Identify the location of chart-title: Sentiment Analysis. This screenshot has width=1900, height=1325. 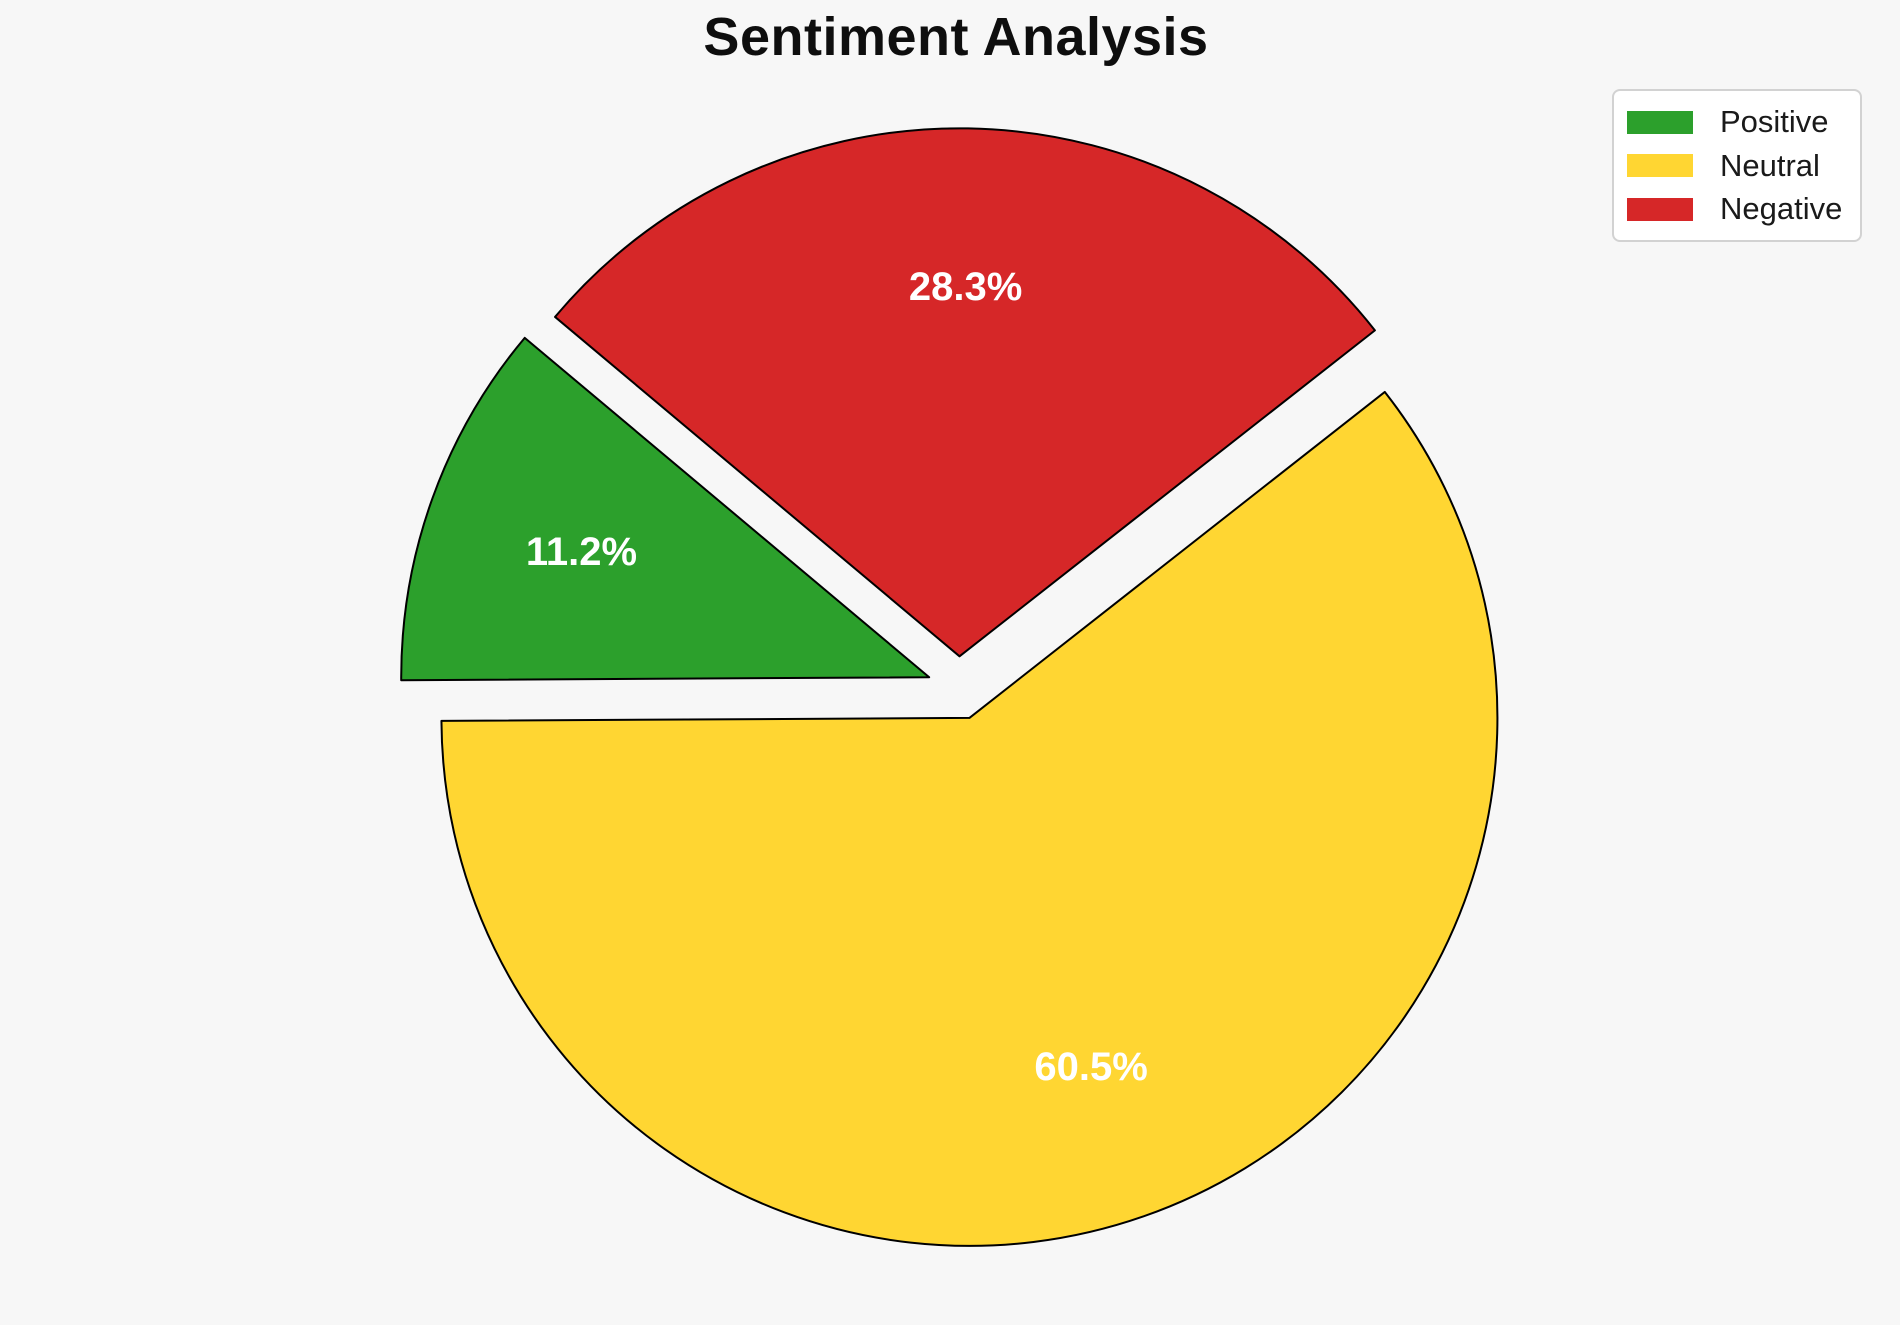
(956, 37).